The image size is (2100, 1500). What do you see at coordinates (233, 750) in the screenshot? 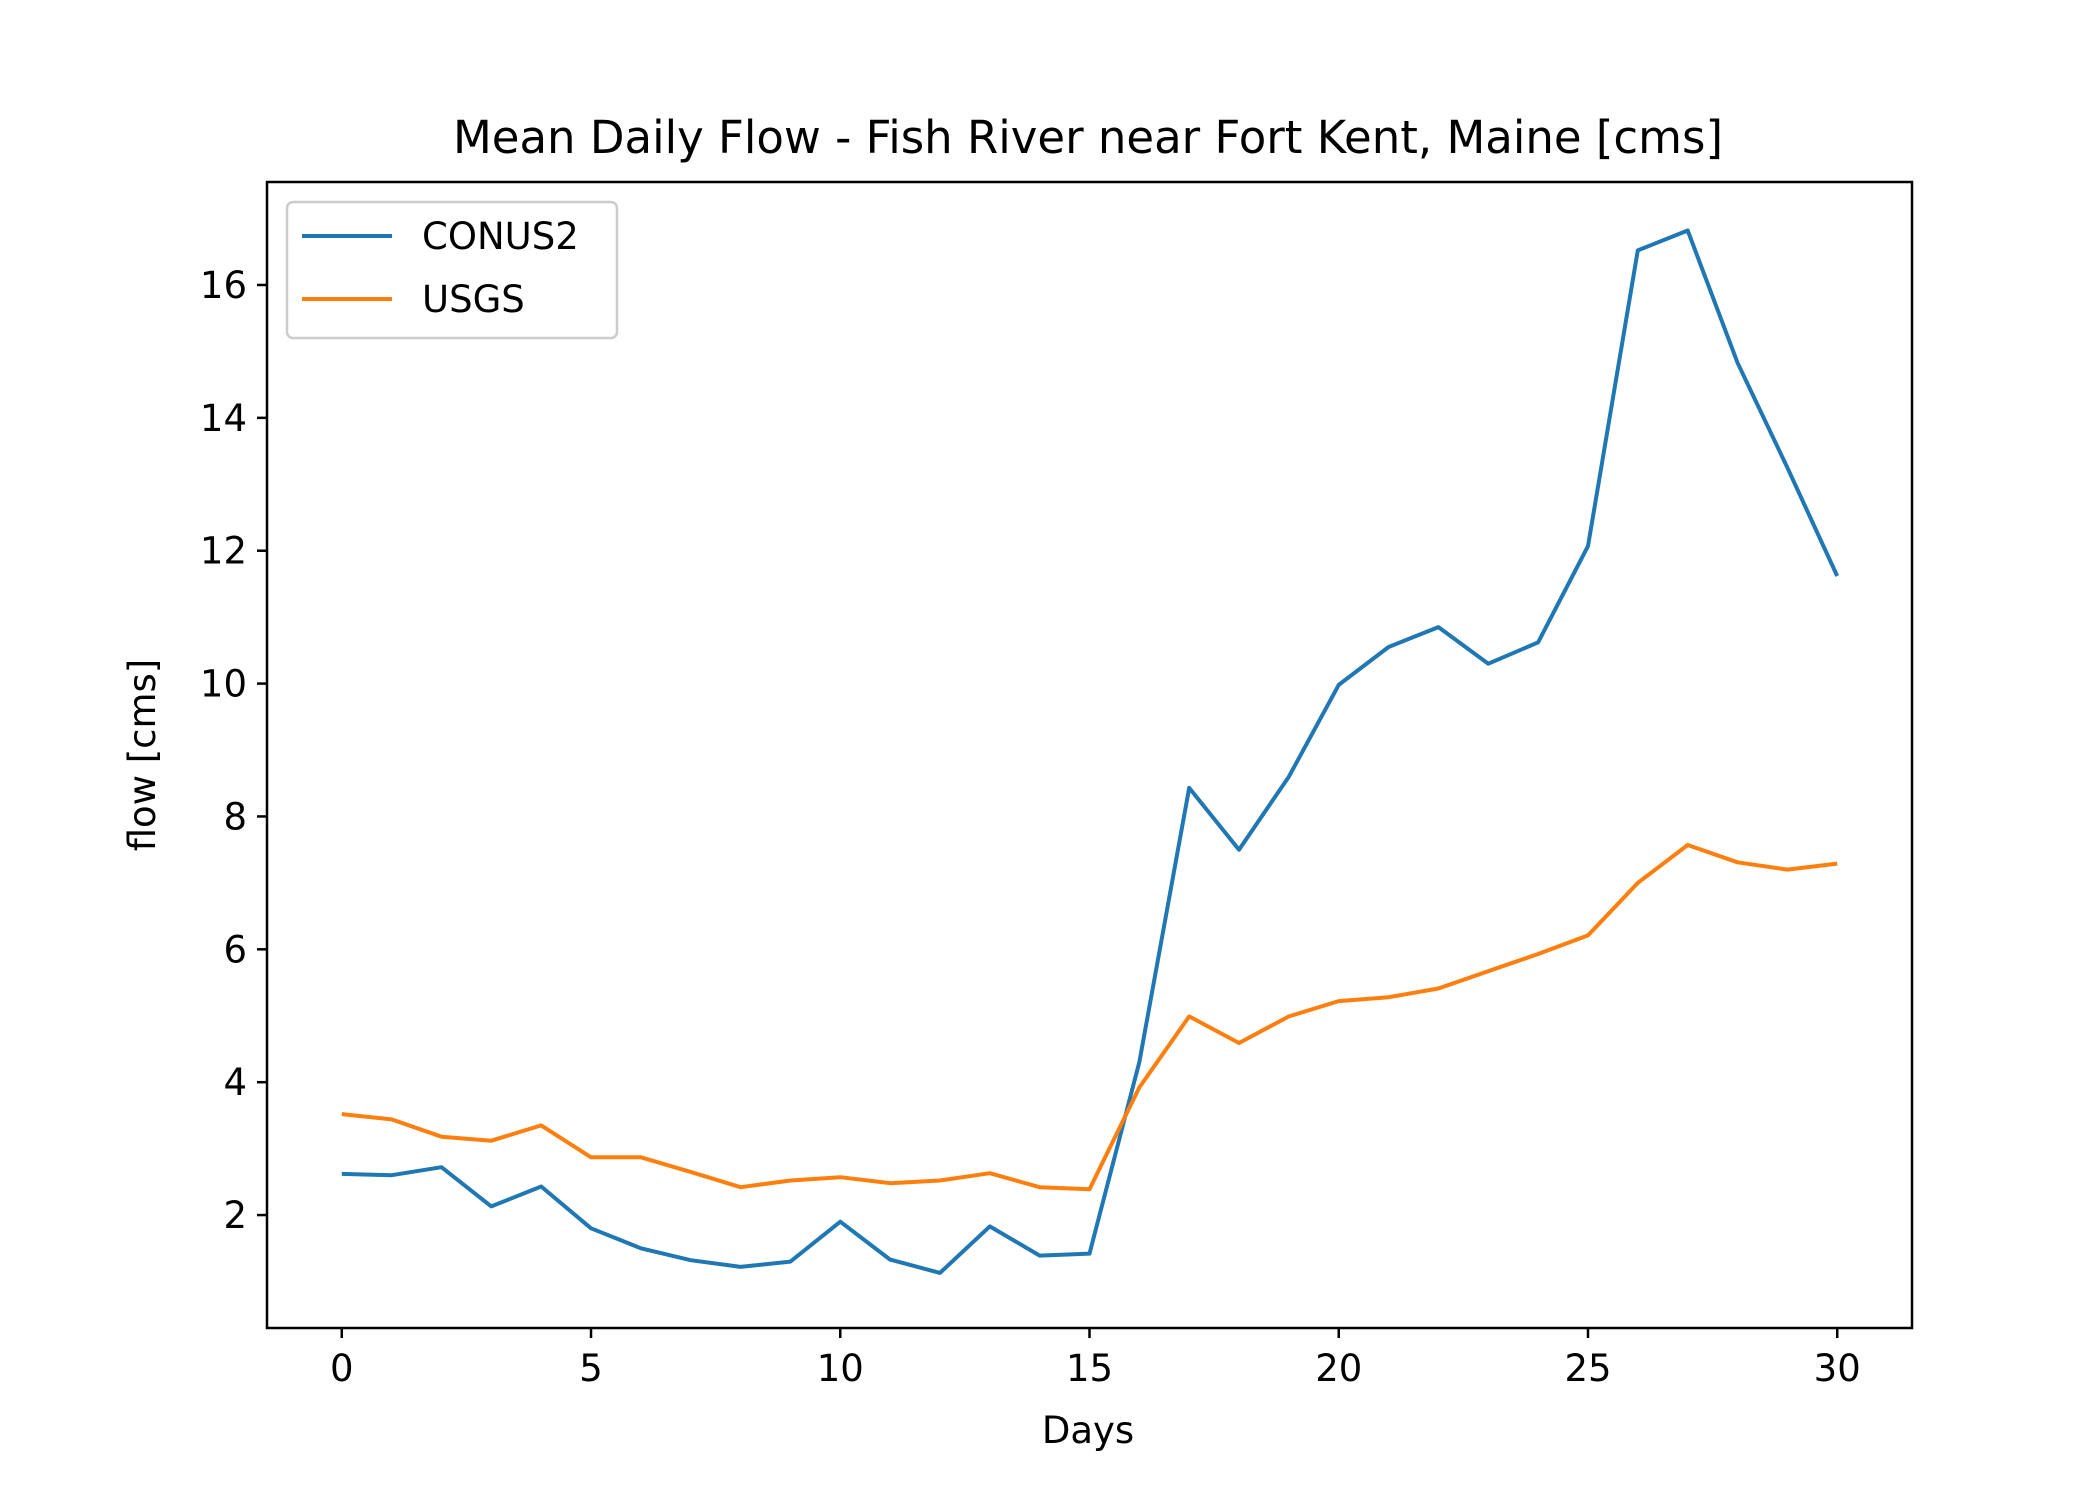
I see `y-axis: 2 4 6 8 10 12 14 16` at bounding box center [233, 750].